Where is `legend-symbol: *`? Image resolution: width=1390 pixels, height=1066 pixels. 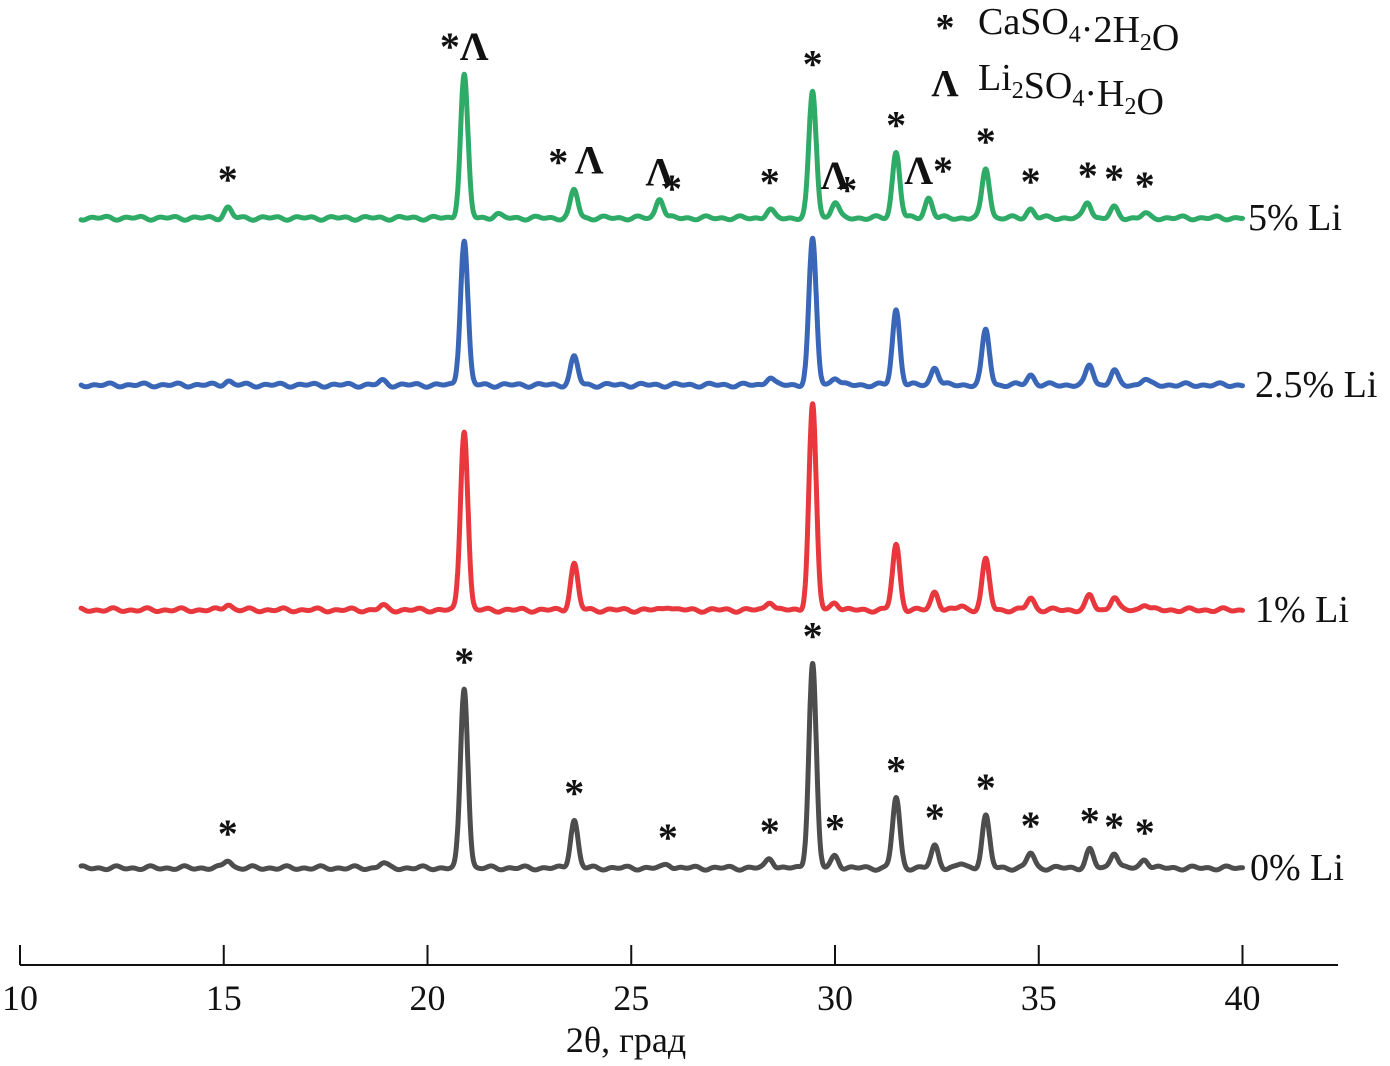
legend-symbol: * is located at coordinates (945, 28).